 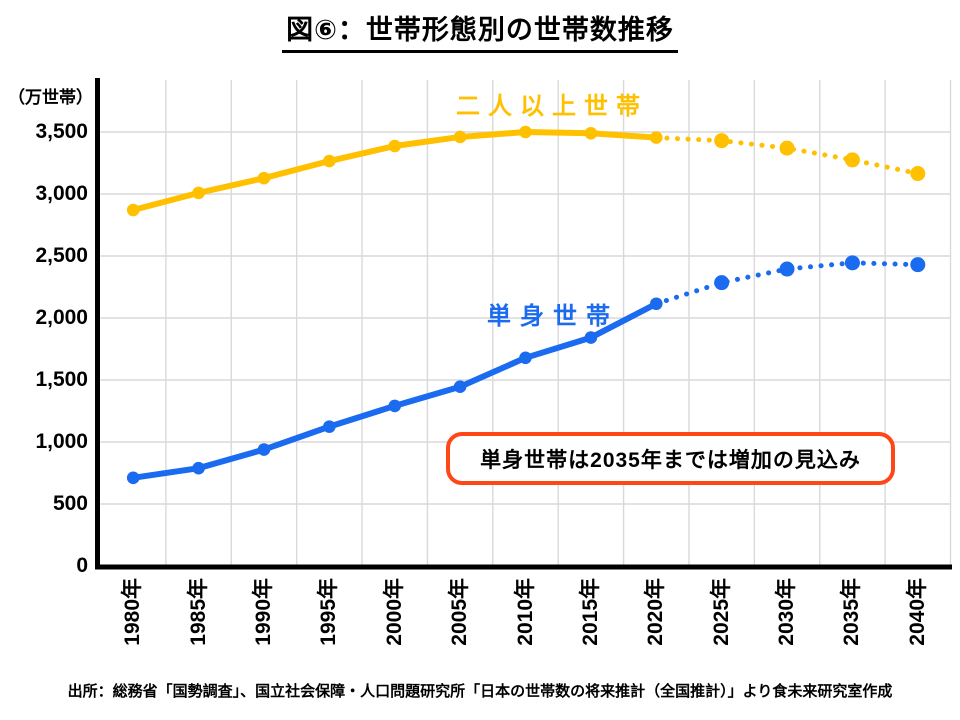 I want to click on chart-title-wrap: 図⑥：世帯形態別の世帯数推移, so click(x=480, y=30).